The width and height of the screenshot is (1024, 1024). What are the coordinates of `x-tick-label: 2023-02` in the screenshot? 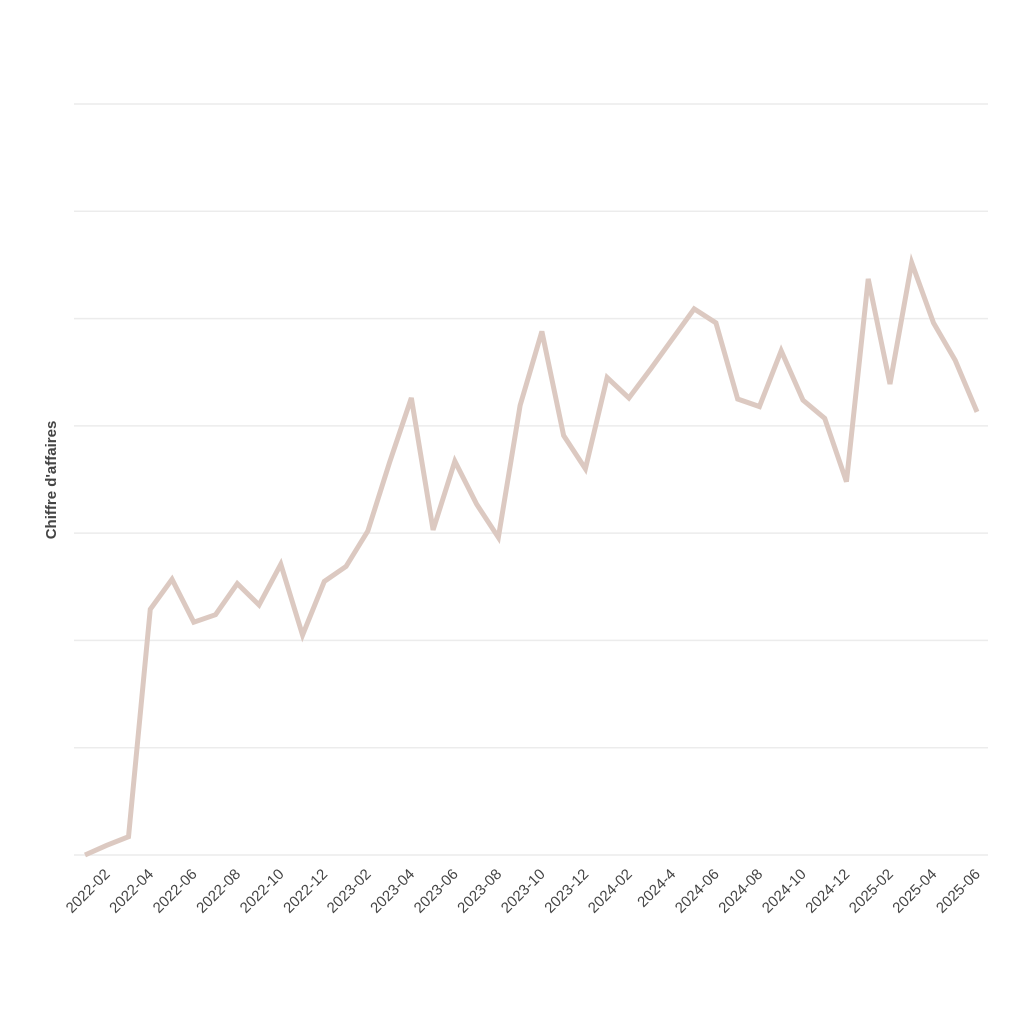 It's located at (349, 891).